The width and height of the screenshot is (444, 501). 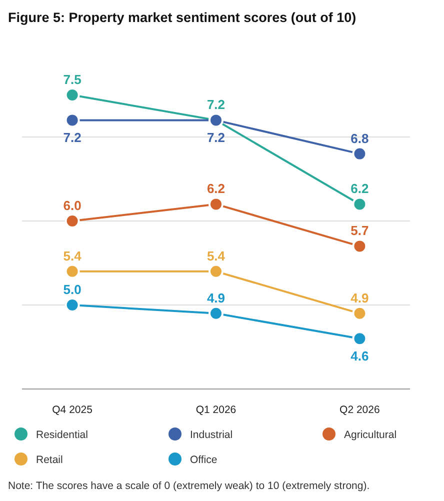 I want to click on legend-label: Residential, so click(x=62, y=435).